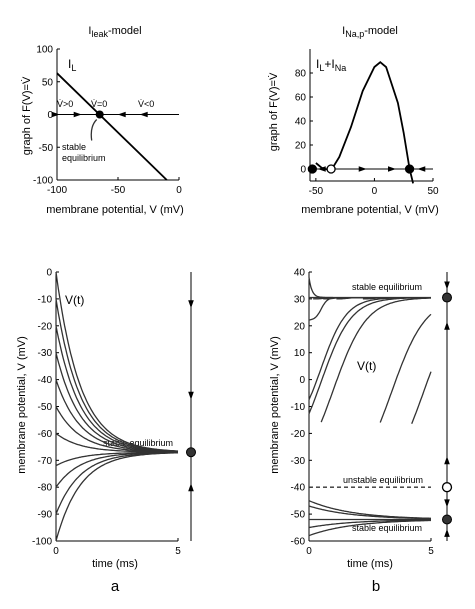  I want to click on leak-time-xtick-label: 5, so click(178, 551).